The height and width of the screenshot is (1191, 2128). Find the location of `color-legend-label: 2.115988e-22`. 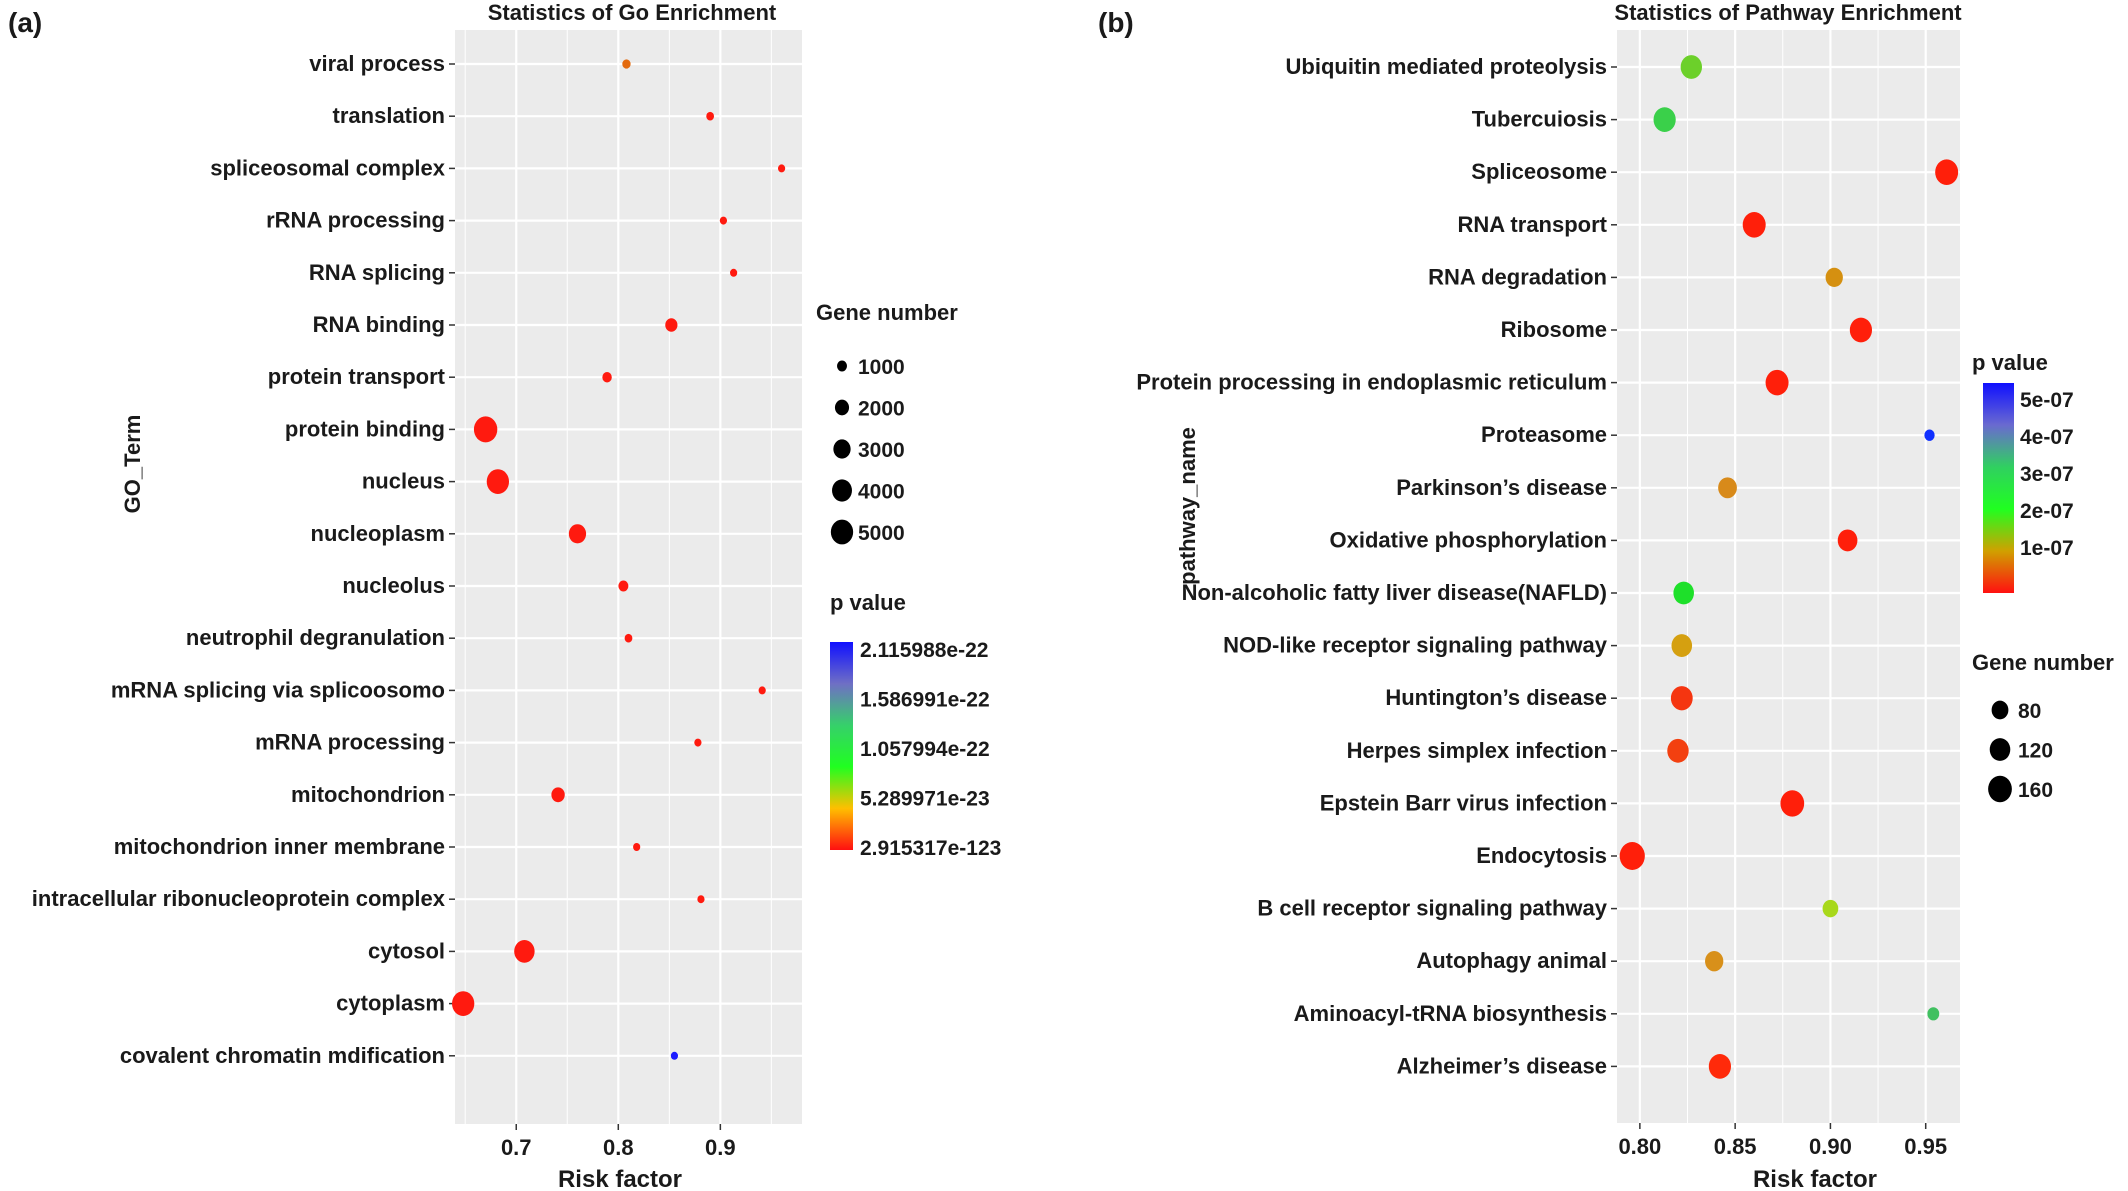

color-legend-label: 2.115988e-22 is located at coordinates (924, 650).